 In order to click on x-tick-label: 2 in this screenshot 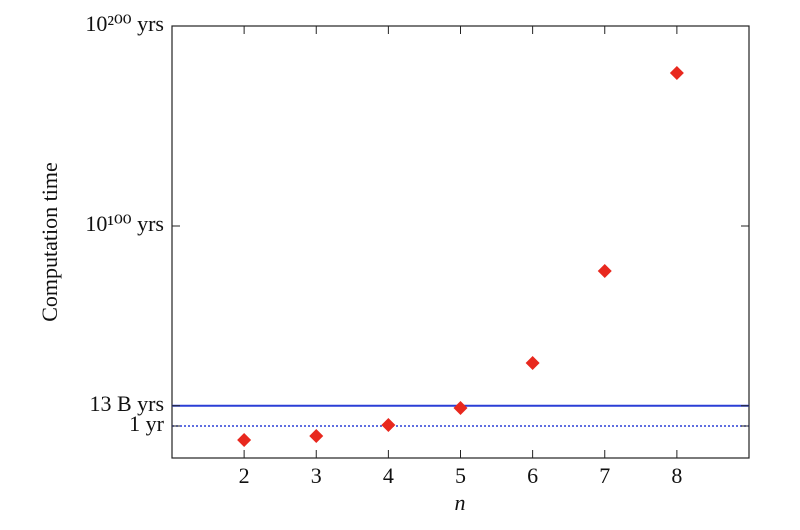, I will do `click(244, 475)`.